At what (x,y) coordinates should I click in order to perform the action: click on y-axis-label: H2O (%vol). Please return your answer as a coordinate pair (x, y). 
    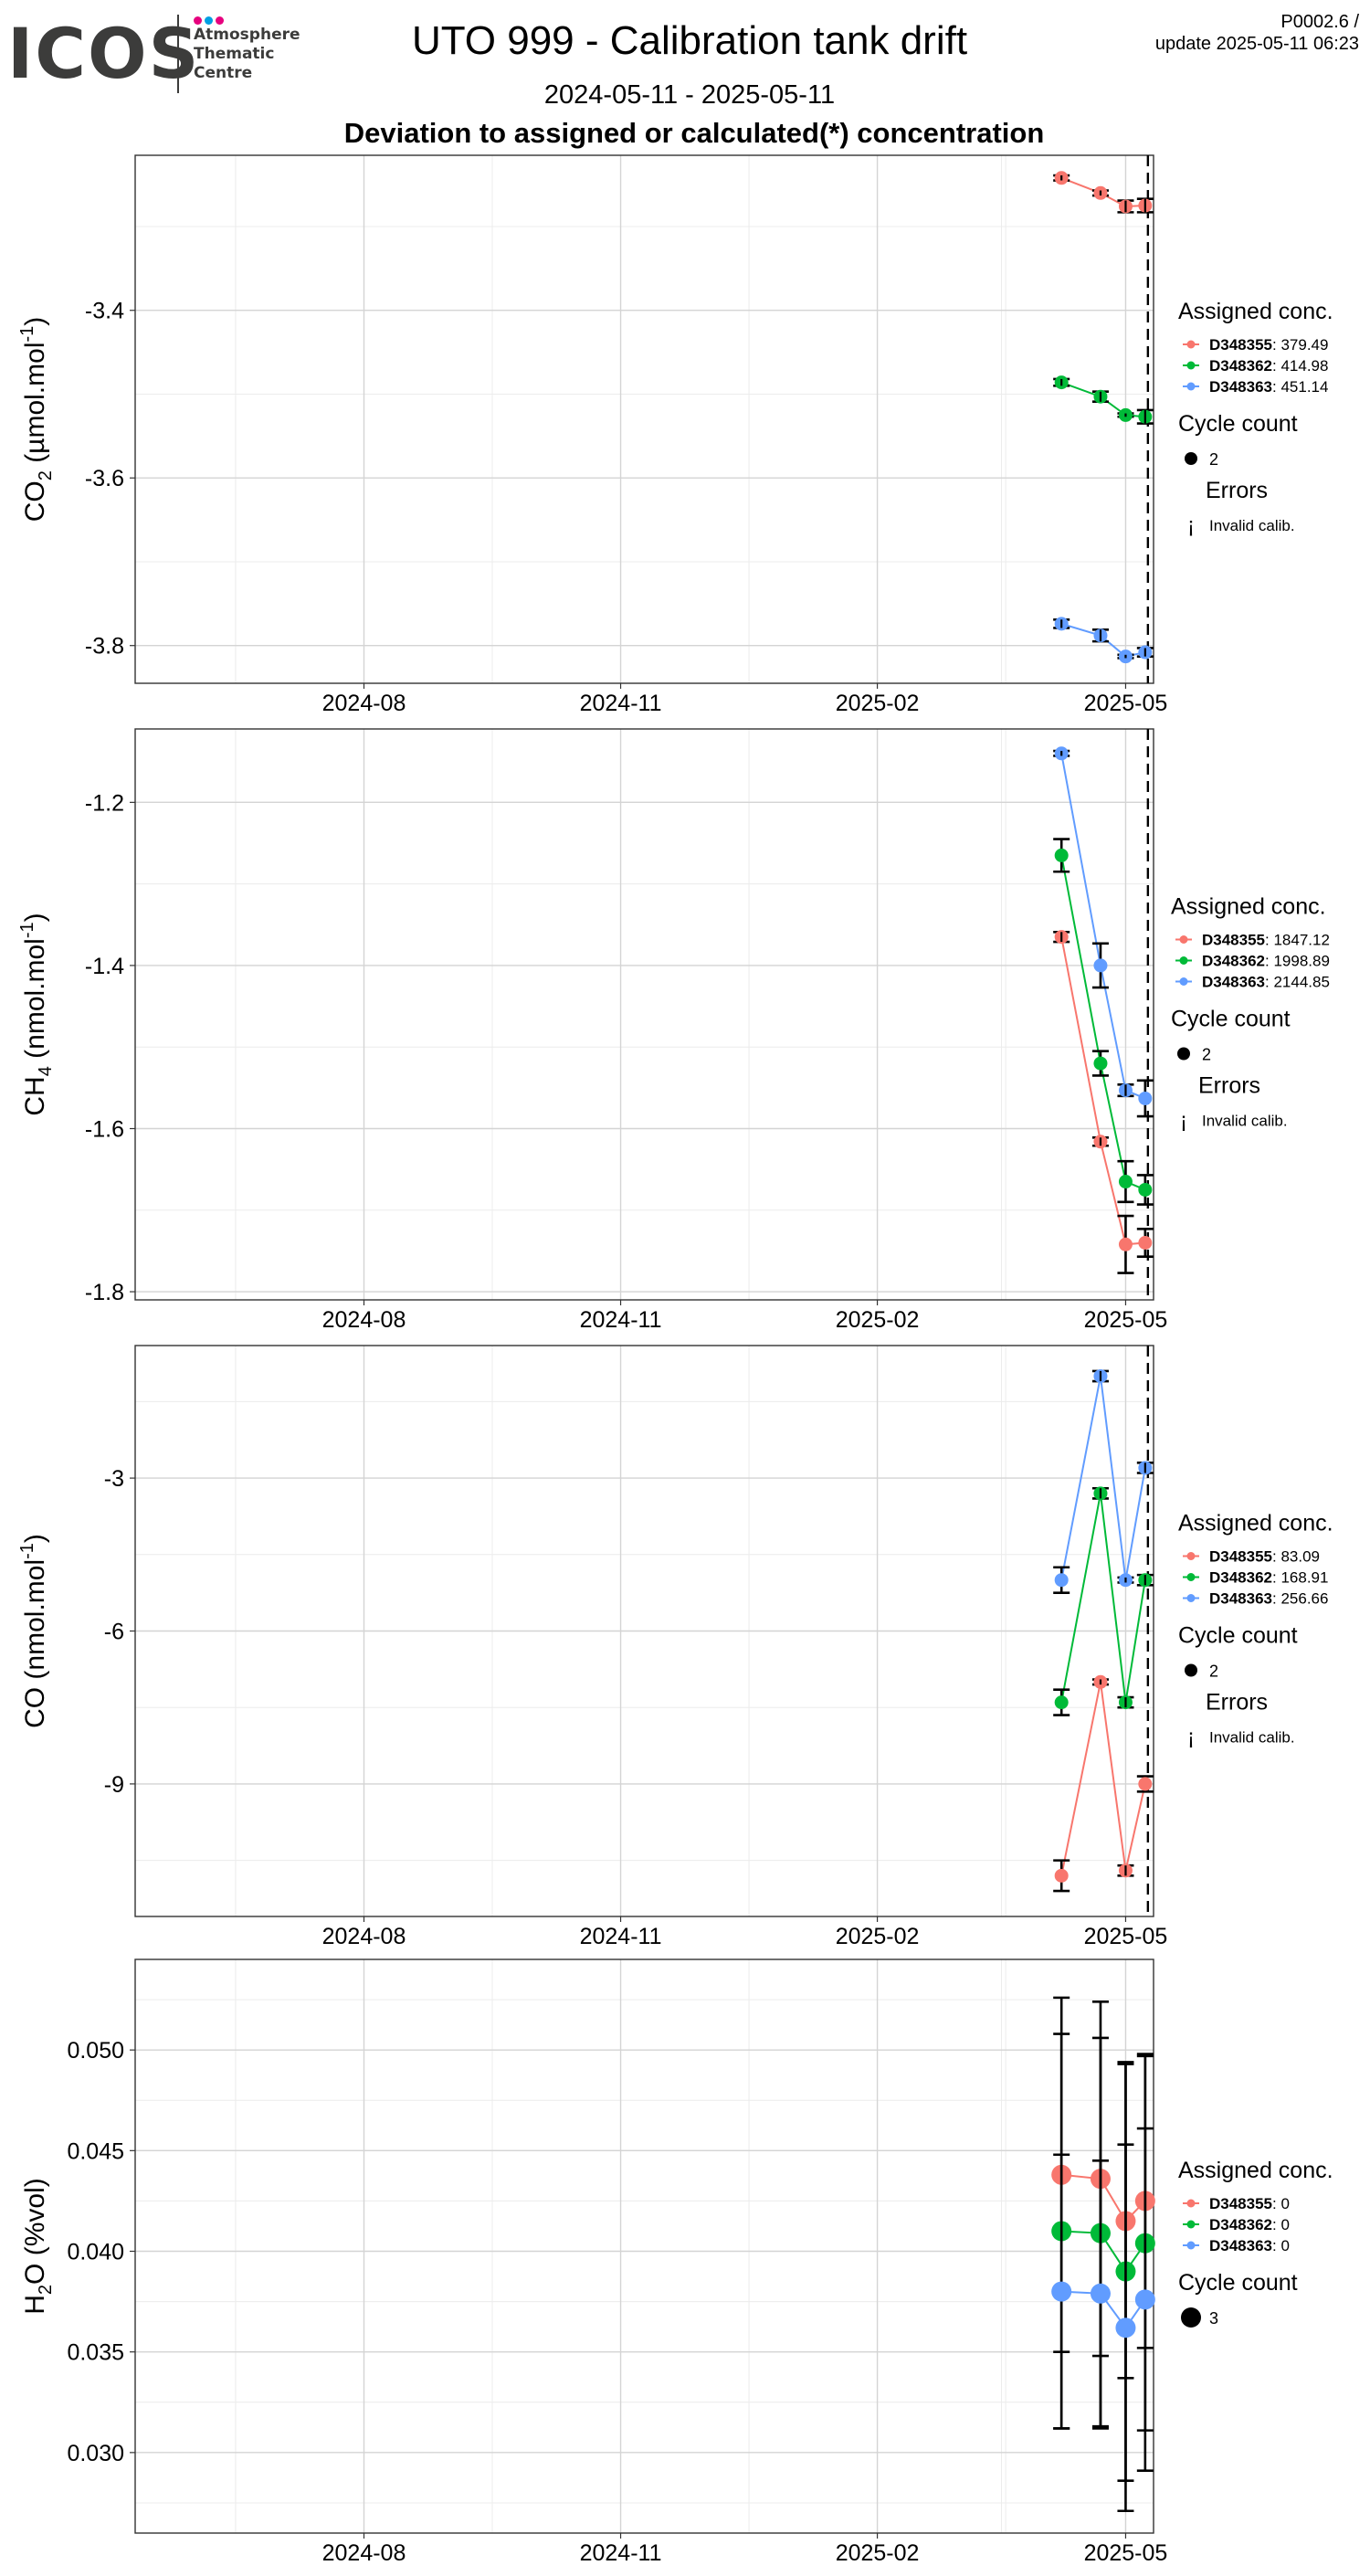
    Looking at the image, I should click on (38, 2246).